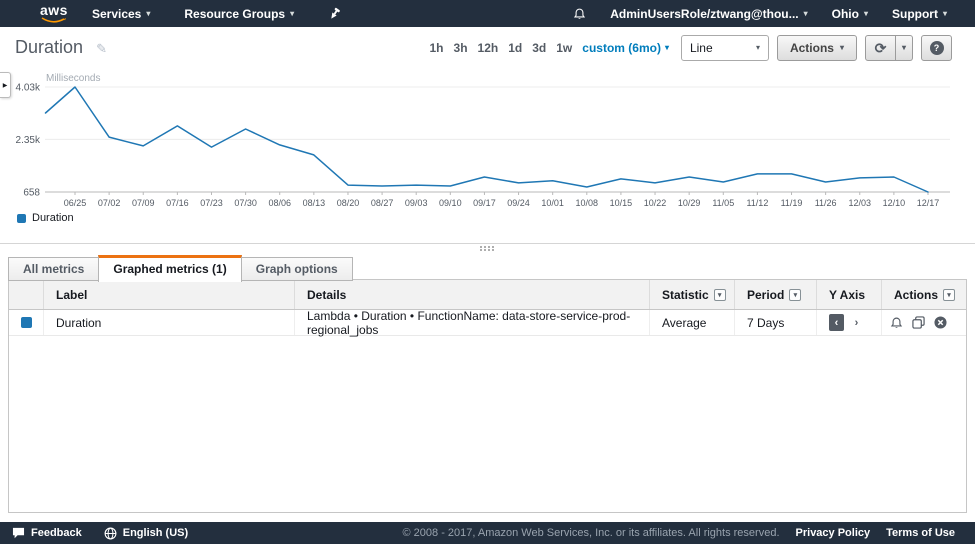  I want to click on aws-logo: aws, so click(54, 13).